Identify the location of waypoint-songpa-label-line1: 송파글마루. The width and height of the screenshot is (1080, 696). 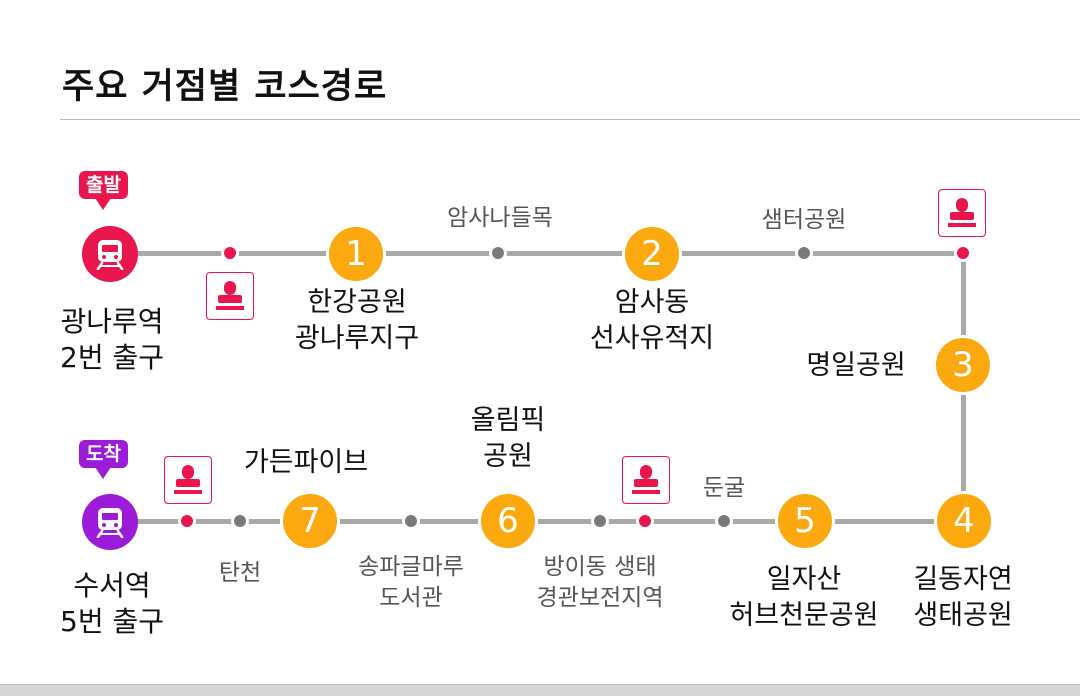
(411, 567).